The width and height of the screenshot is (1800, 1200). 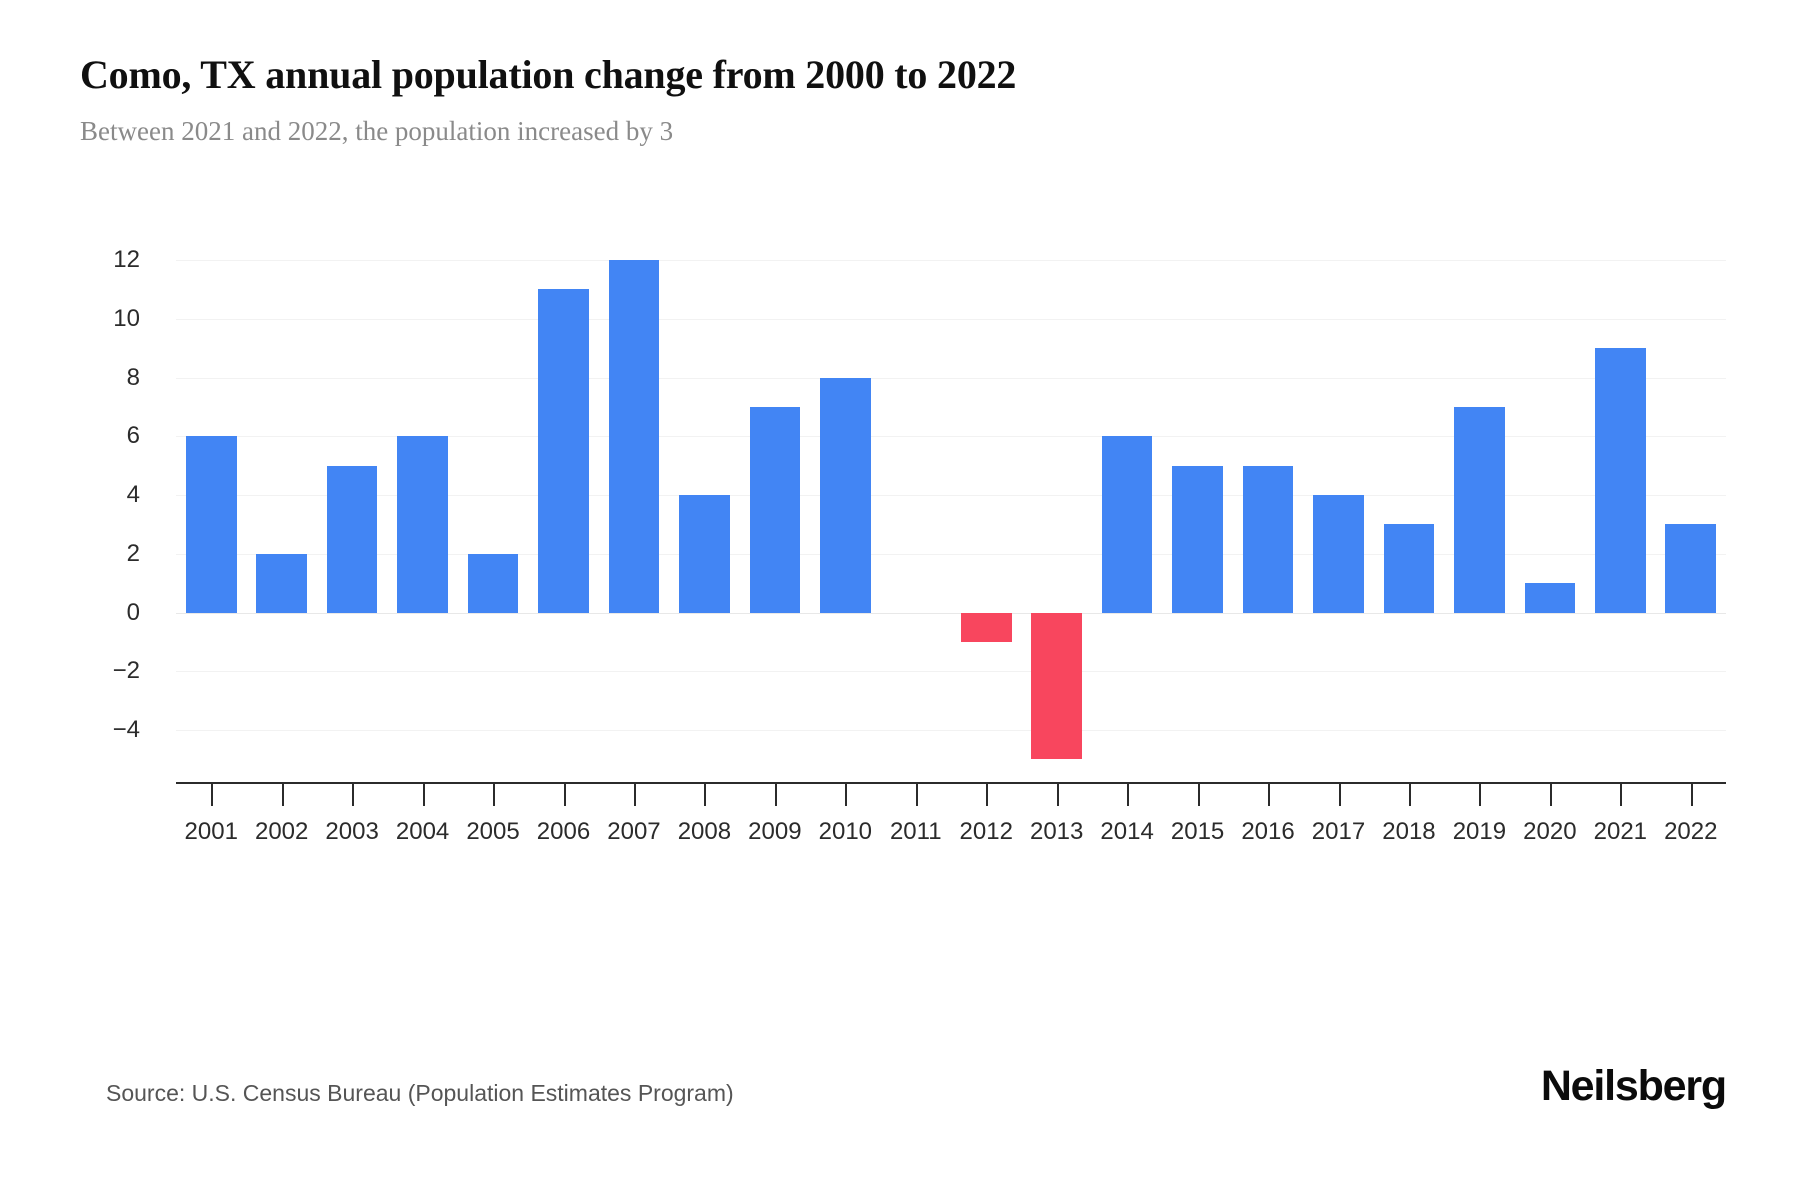 What do you see at coordinates (1268, 831) in the screenshot?
I see `x-axis-tick-label: 2016` at bounding box center [1268, 831].